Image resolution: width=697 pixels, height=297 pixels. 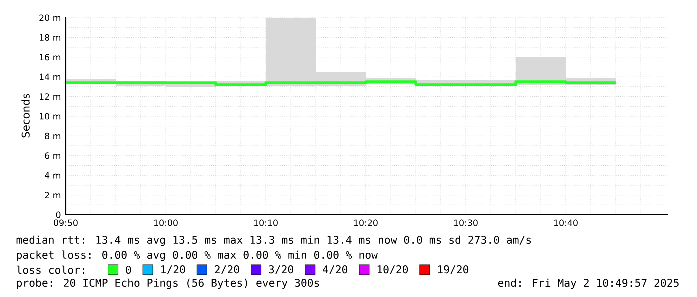 What do you see at coordinates (197, 256) in the screenshot?
I see `text: packet loss: 0.00 % avg 0.00 % max 0.00 % min 0.00 % now` at bounding box center [197, 256].